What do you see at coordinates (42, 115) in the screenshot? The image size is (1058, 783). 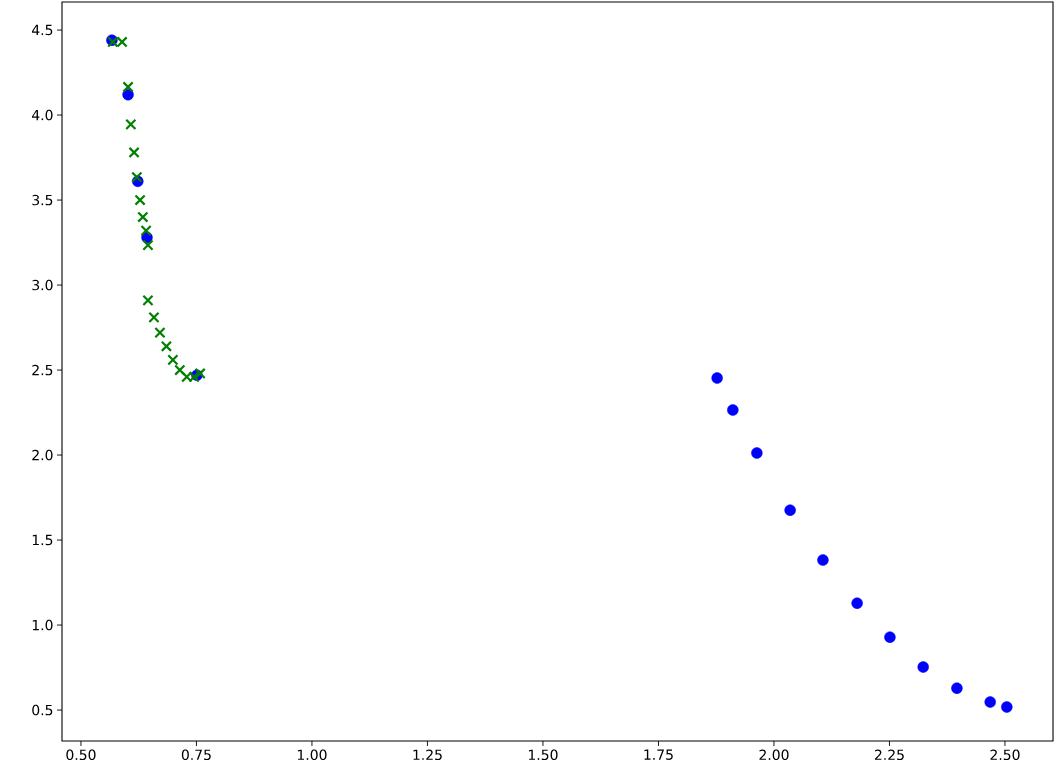 I see `y-tick-label: 4.0` at bounding box center [42, 115].